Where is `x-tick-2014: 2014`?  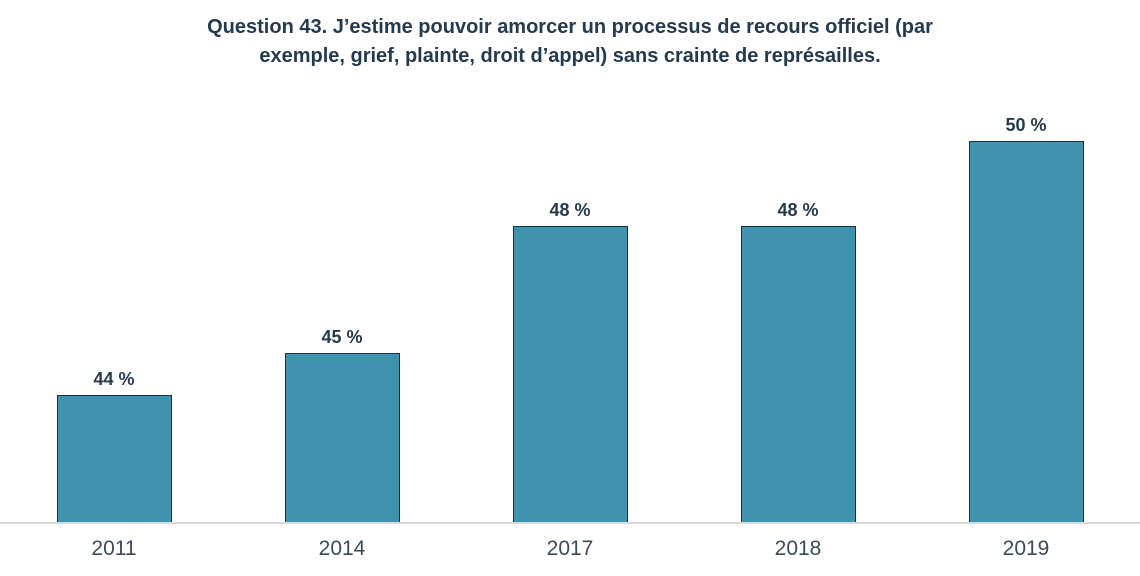
x-tick-2014: 2014 is located at coordinates (342, 548).